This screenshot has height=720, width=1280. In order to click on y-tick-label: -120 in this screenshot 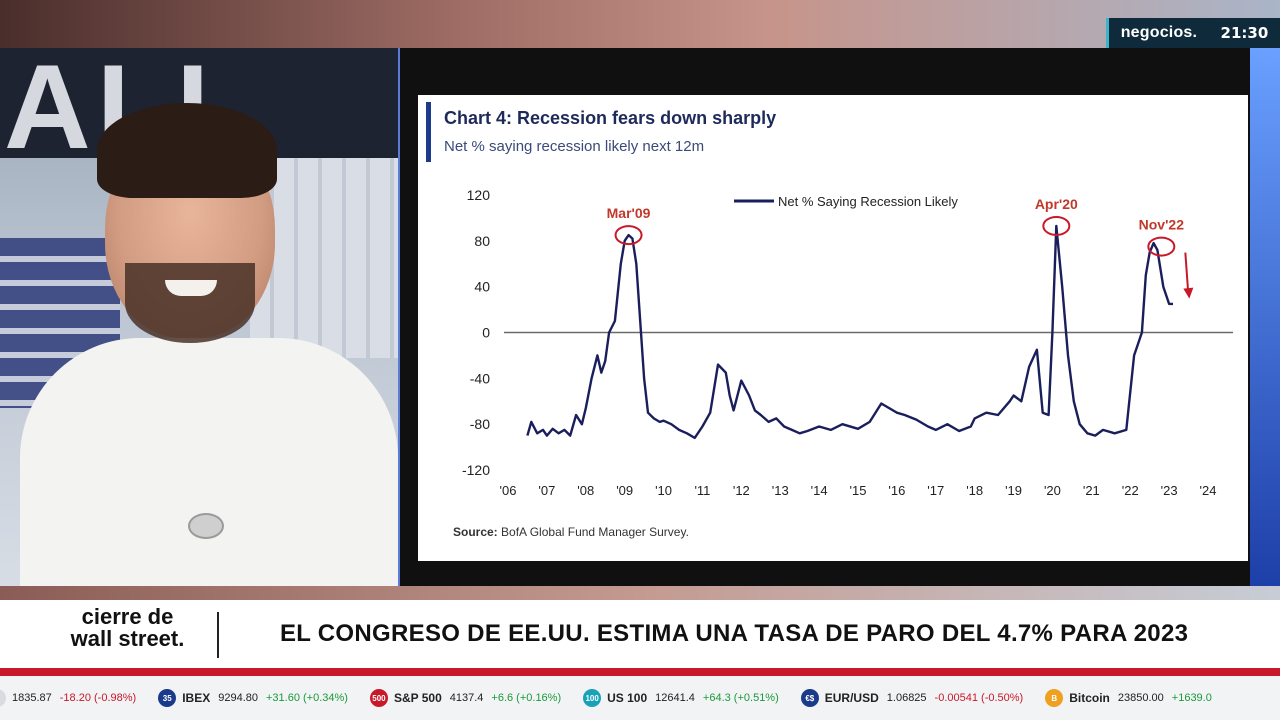, I will do `click(476, 470)`.